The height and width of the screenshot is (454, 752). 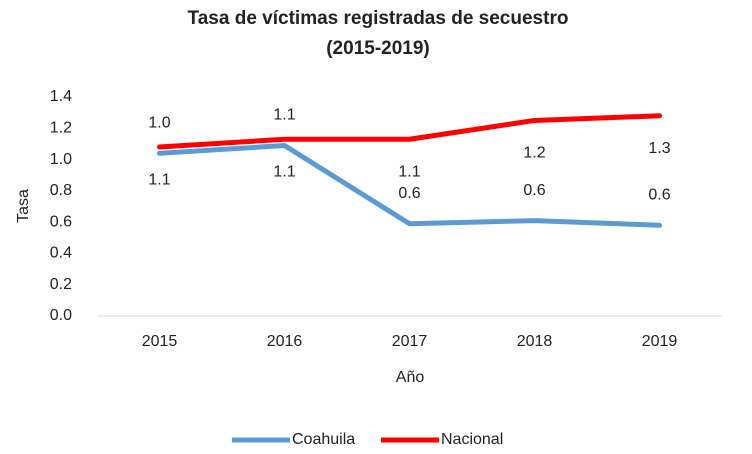 What do you see at coordinates (535, 341) in the screenshot?
I see `x-tick-label: 2018` at bounding box center [535, 341].